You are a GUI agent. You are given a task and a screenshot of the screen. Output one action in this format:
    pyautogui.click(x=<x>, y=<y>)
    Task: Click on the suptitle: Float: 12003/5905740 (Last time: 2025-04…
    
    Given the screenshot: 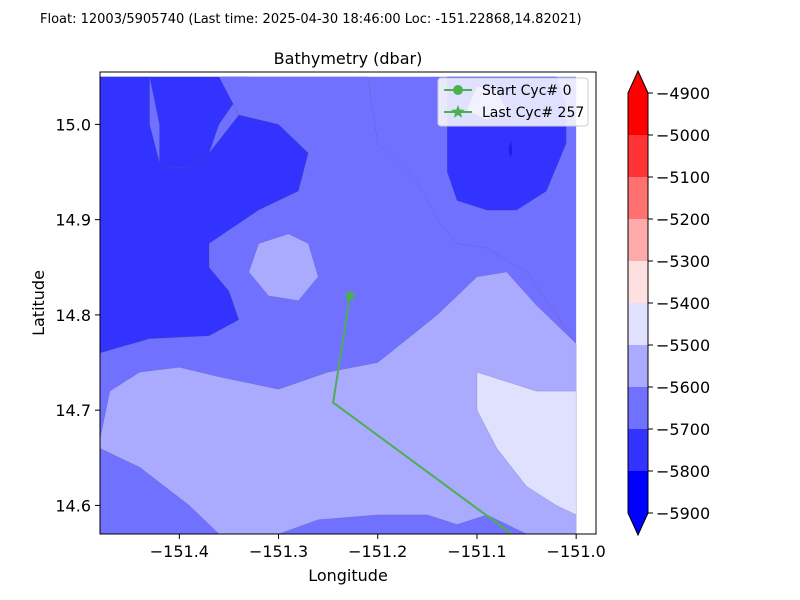 What is the action you would take?
    pyautogui.click(x=311, y=19)
    